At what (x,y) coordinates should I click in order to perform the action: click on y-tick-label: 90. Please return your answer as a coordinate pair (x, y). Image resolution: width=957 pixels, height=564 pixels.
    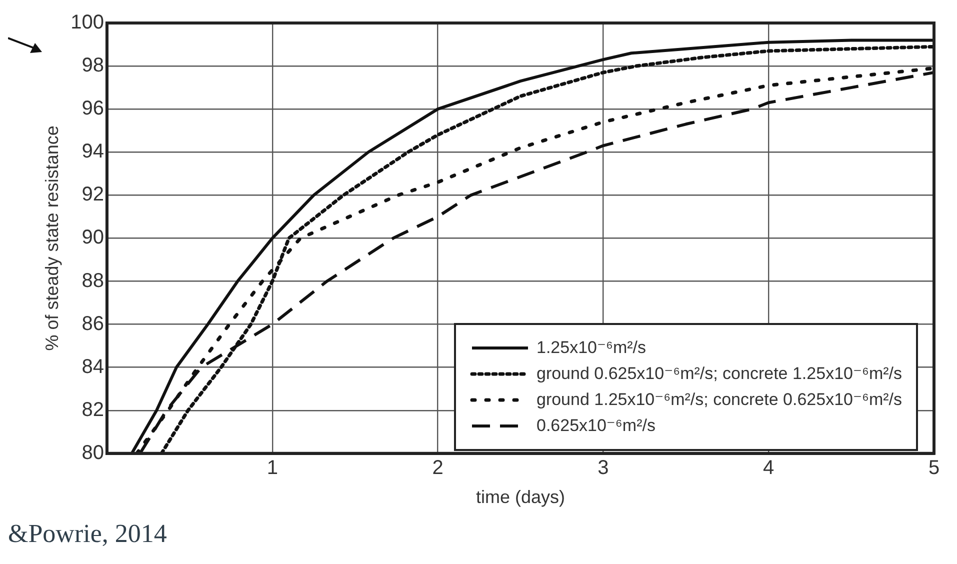
    Looking at the image, I should click on (93, 237).